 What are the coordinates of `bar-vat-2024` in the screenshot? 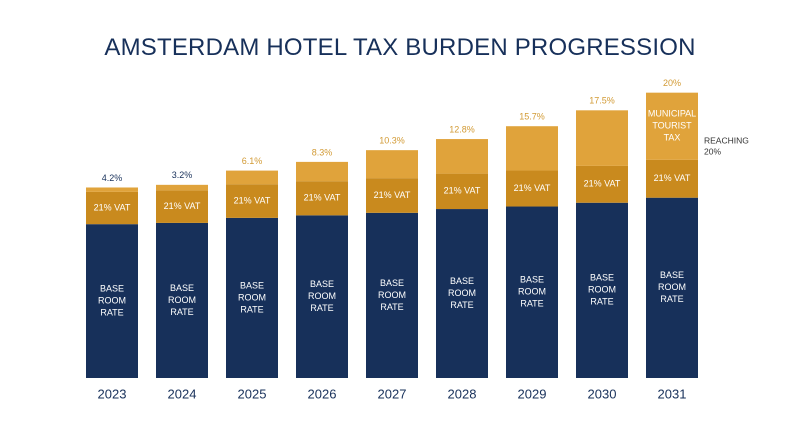 It's located at (182, 206).